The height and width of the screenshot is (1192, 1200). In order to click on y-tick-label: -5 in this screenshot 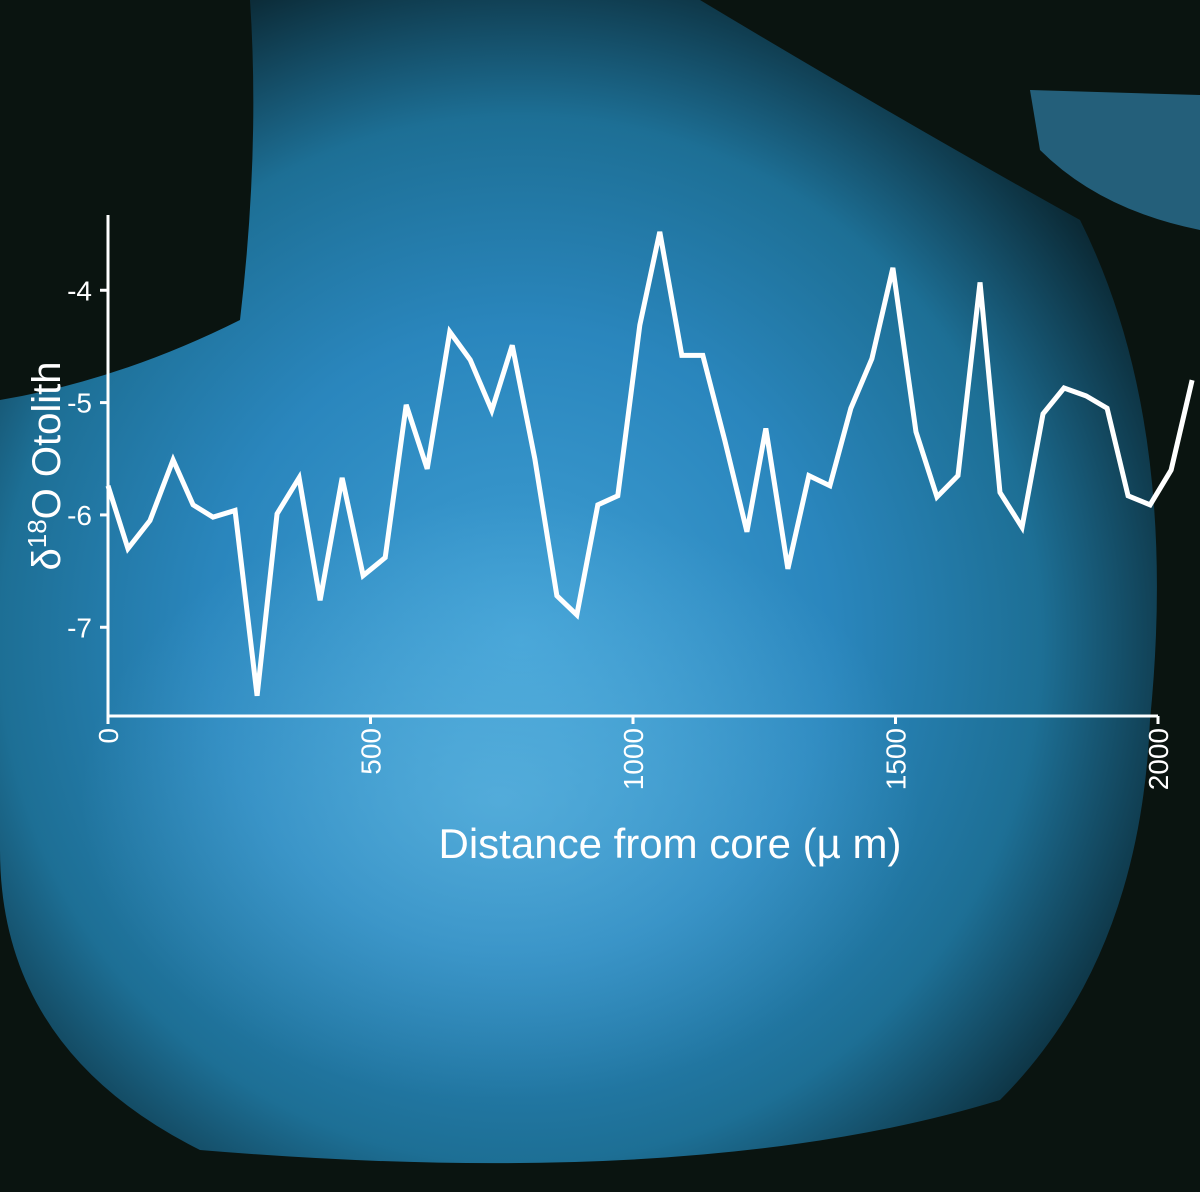, I will do `click(79, 403)`.